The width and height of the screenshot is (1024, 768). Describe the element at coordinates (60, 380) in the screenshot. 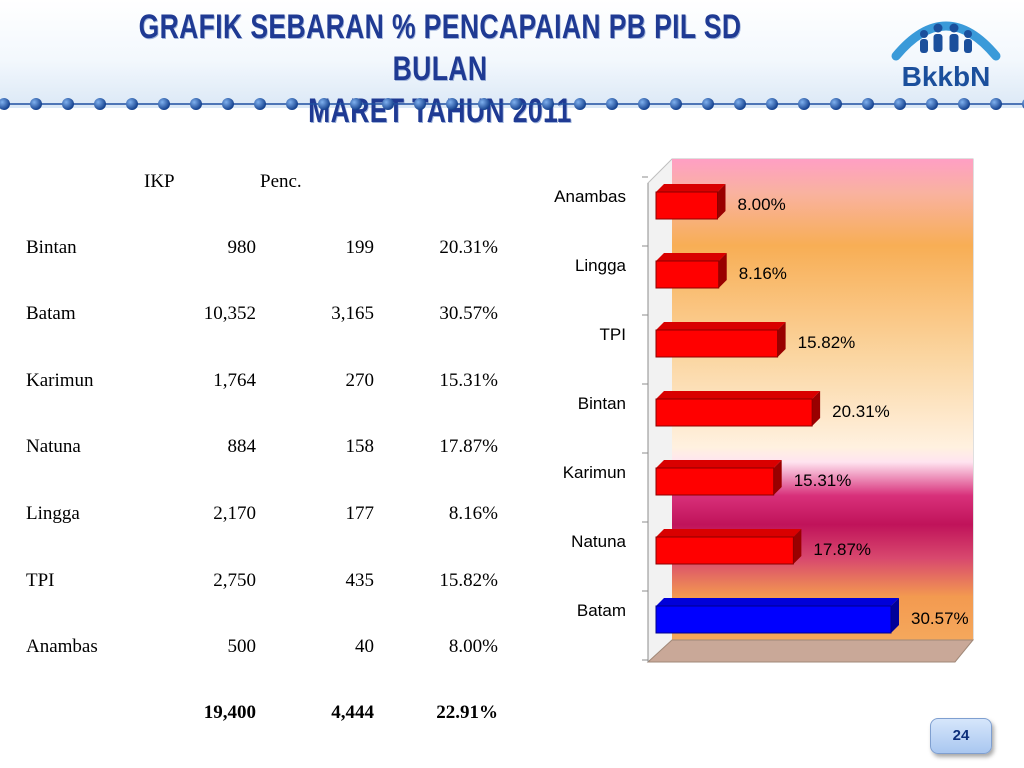

I see `row-name: Karimun` at that location.